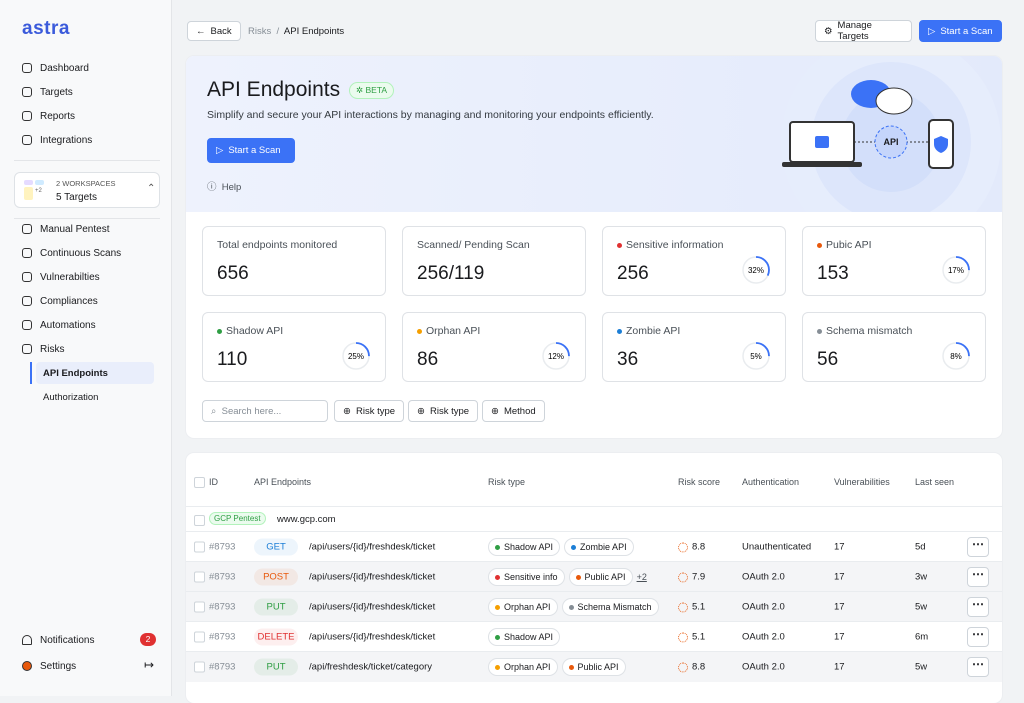 This screenshot has width=1024, height=703. I want to click on ring-percent: 5%, so click(756, 356).